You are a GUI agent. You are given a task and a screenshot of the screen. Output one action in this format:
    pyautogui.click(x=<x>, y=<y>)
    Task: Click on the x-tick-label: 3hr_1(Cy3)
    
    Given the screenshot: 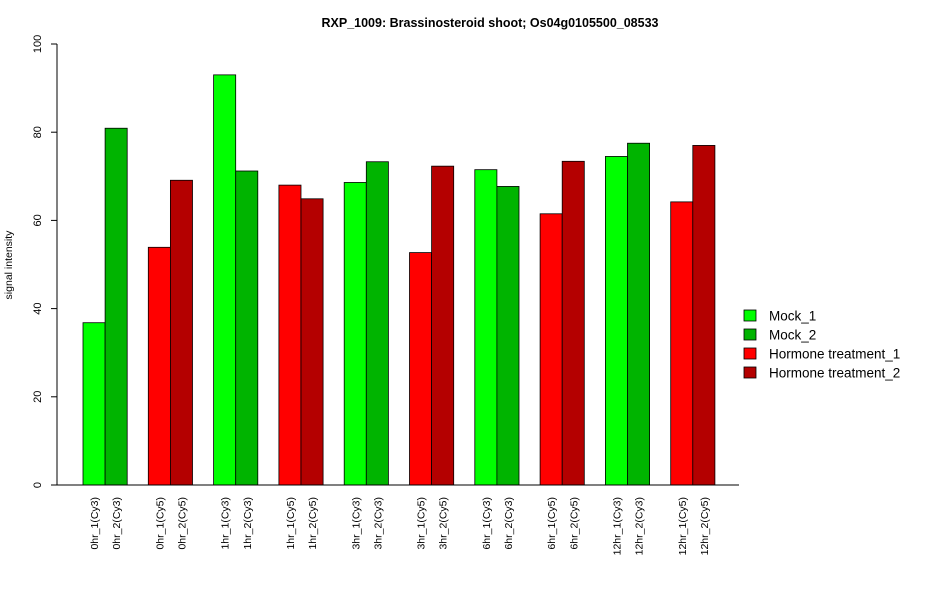 What is the action you would take?
    pyautogui.click(x=356, y=523)
    